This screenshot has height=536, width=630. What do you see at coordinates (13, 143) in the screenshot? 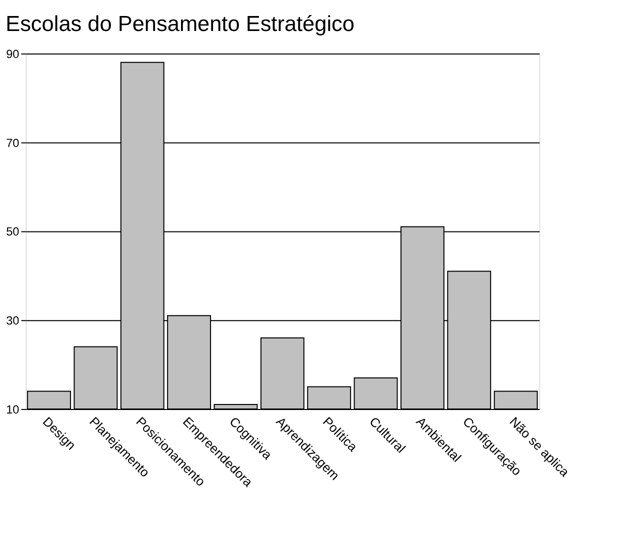
I see `y-tick-label: 70` at bounding box center [13, 143].